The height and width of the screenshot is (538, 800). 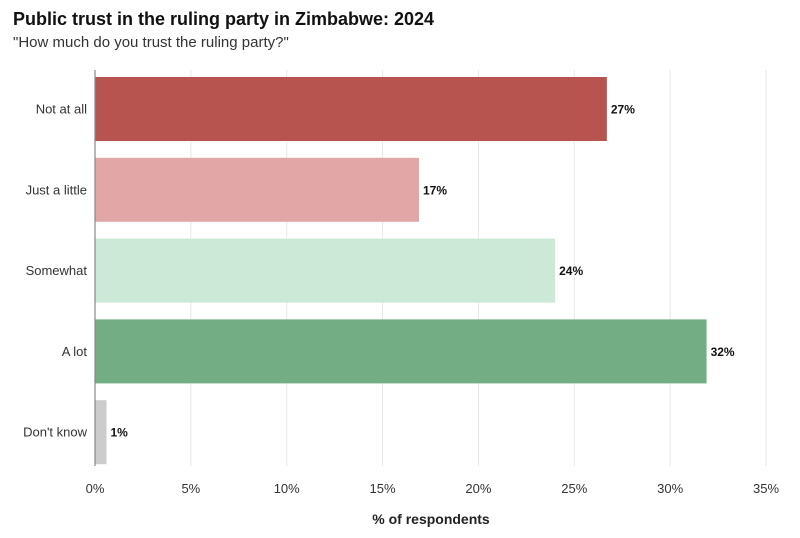 What do you see at coordinates (723, 352) in the screenshot?
I see `data-label: 32%` at bounding box center [723, 352].